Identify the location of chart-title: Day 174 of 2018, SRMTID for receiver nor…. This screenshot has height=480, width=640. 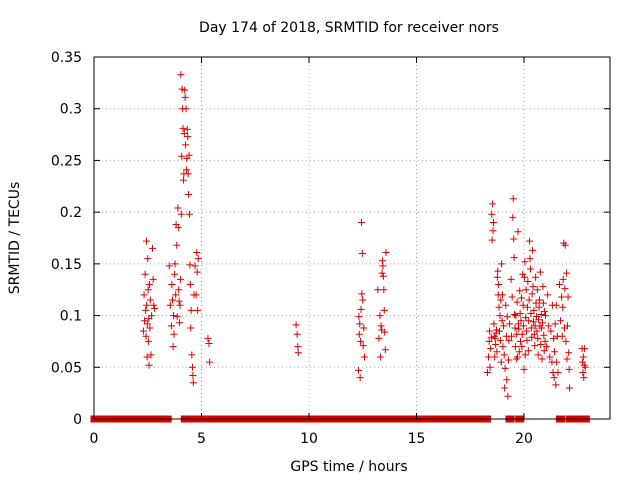
(349, 28).